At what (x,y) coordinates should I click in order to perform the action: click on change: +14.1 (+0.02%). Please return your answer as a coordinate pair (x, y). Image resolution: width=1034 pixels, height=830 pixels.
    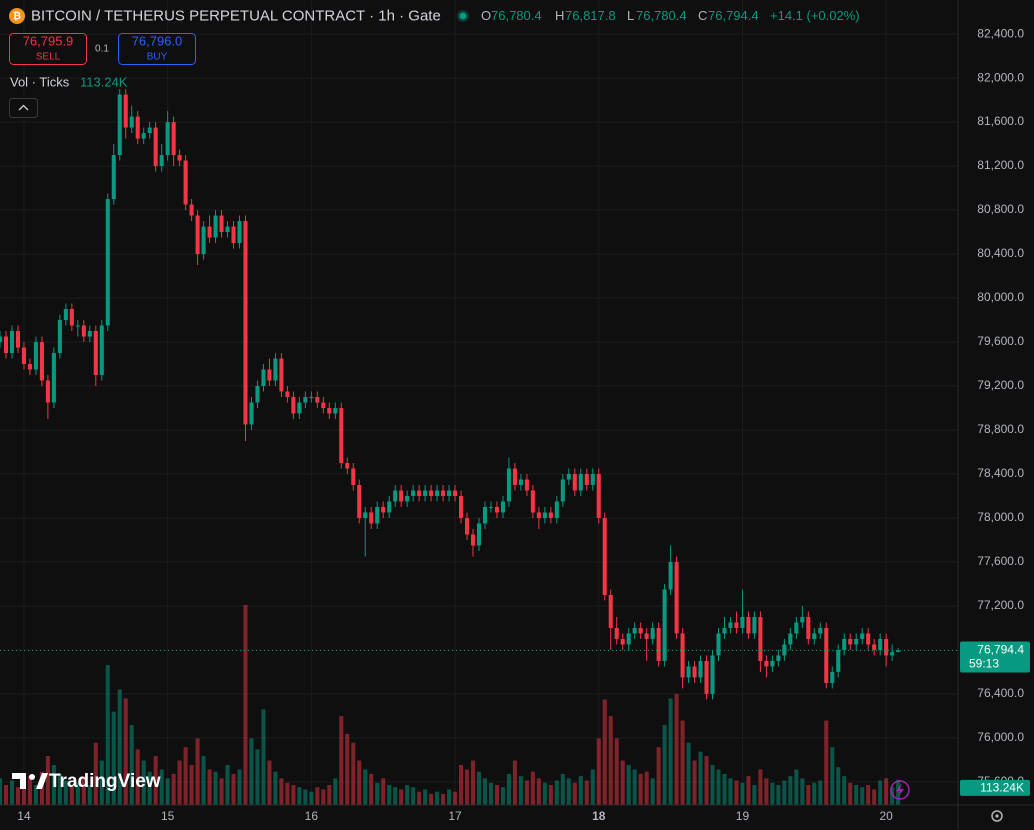
    Looking at the image, I should click on (815, 15).